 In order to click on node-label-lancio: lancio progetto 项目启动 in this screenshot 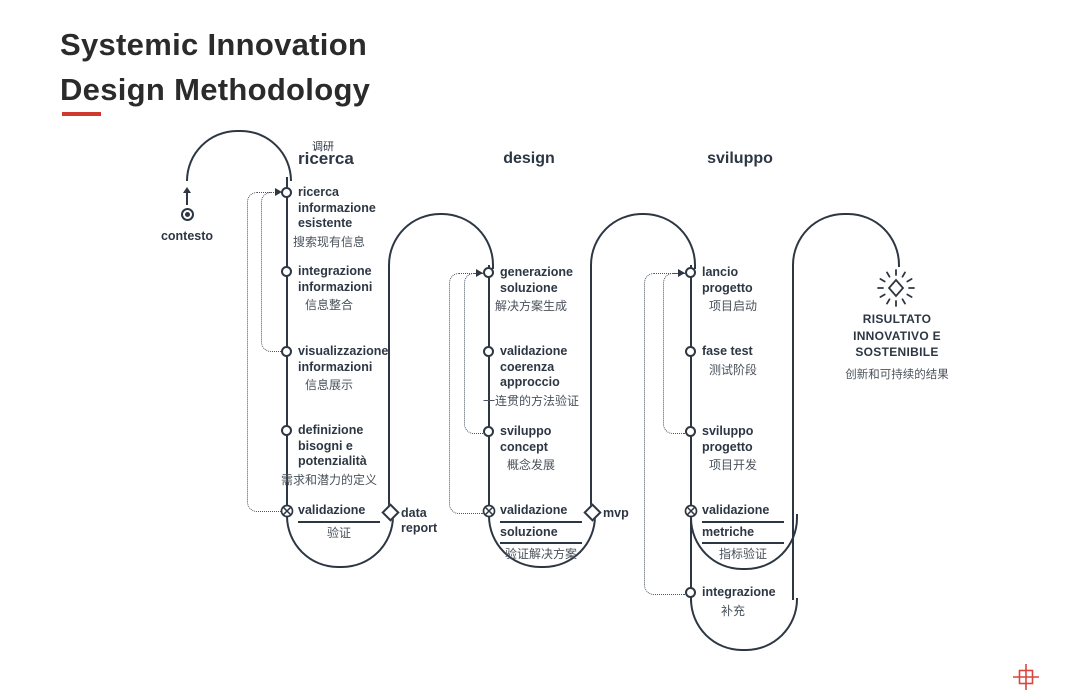, I will do `click(729, 289)`.